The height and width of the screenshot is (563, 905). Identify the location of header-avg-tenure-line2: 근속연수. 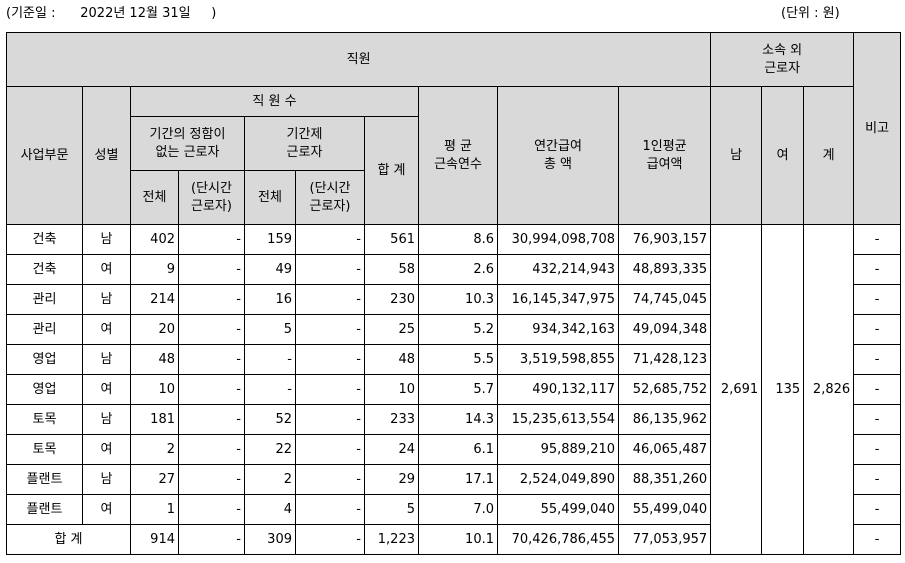
(458, 164).